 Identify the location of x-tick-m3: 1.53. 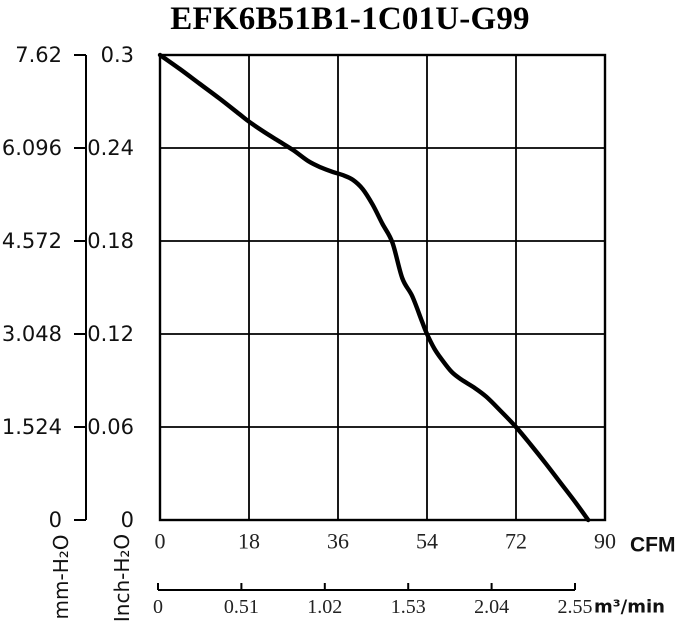
(408, 607).